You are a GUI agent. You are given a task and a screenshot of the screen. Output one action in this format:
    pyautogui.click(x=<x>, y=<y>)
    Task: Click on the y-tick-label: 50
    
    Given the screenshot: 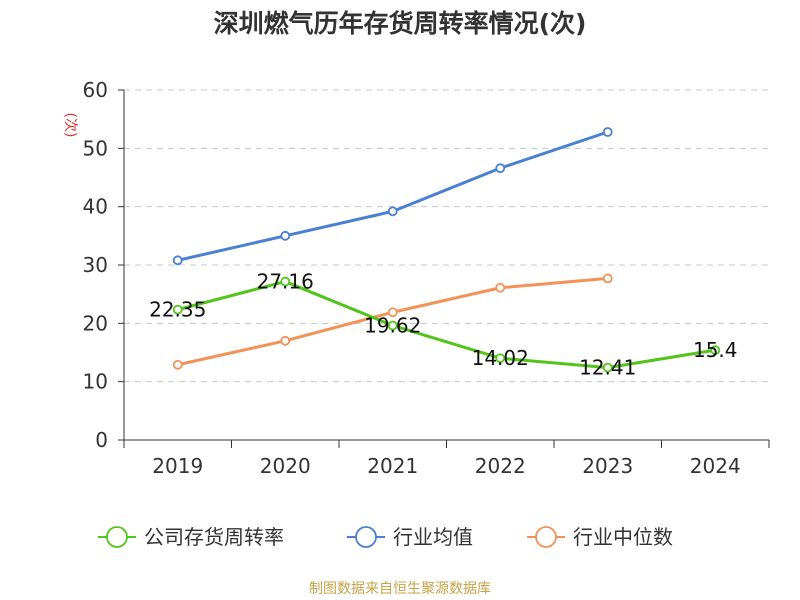 What is the action you would take?
    pyautogui.click(x=95, y=148)
    